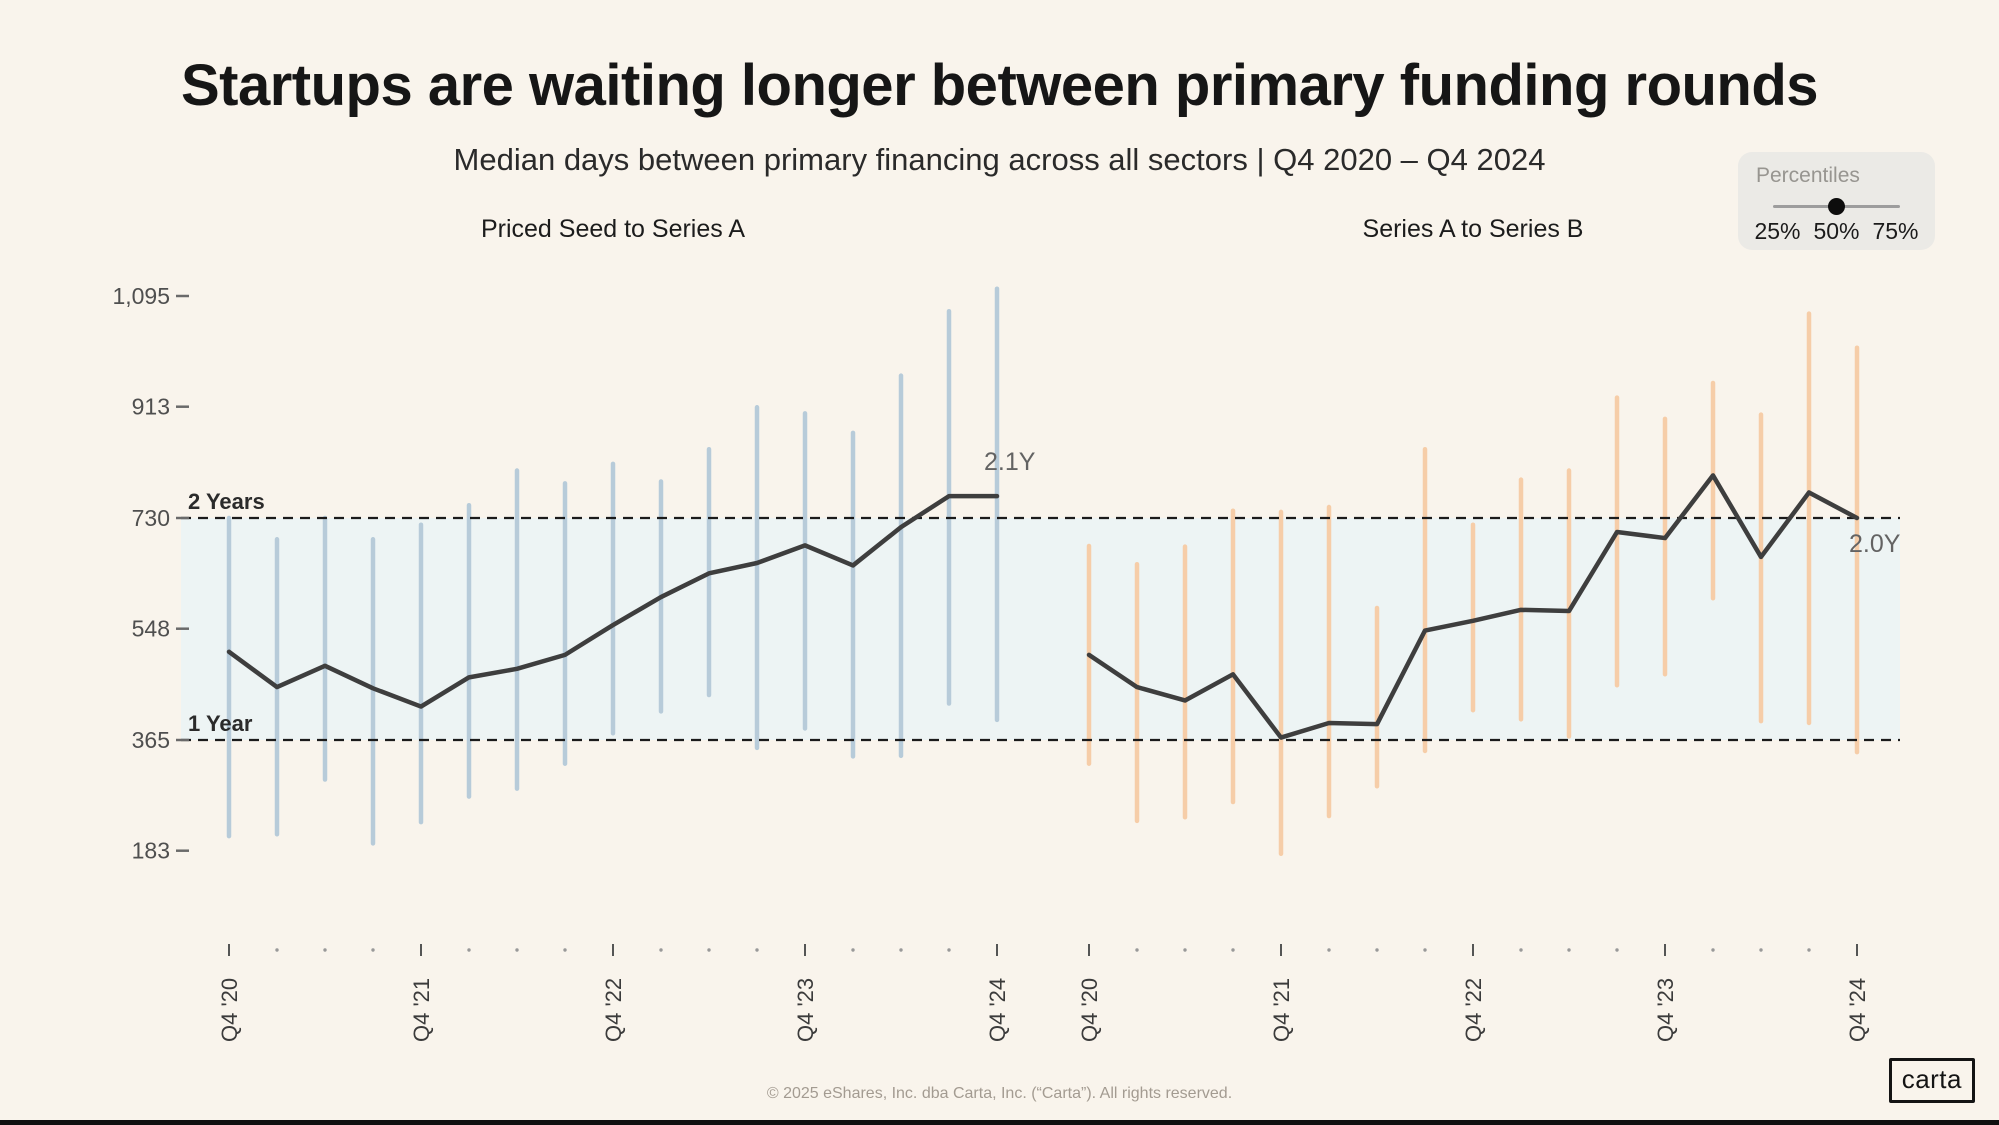 This screenshot has height=1125, width=1999. I want to click on panel-title: Series A to Series B, so click(1473, 229).